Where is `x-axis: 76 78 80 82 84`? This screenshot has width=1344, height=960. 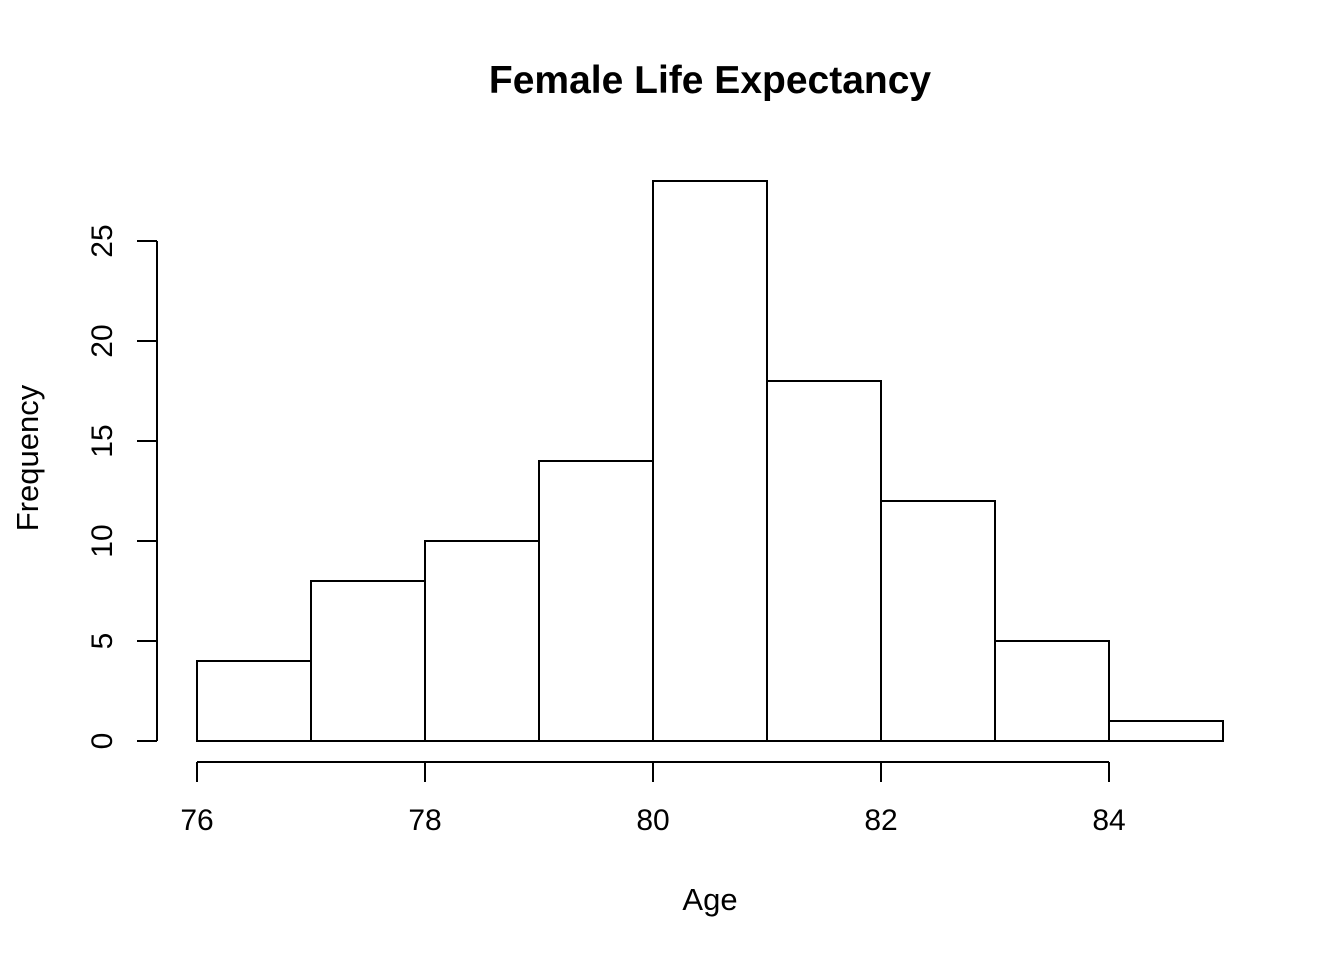 x-axis: 76 78 80 82 84 is located at coordinates (653, 799).